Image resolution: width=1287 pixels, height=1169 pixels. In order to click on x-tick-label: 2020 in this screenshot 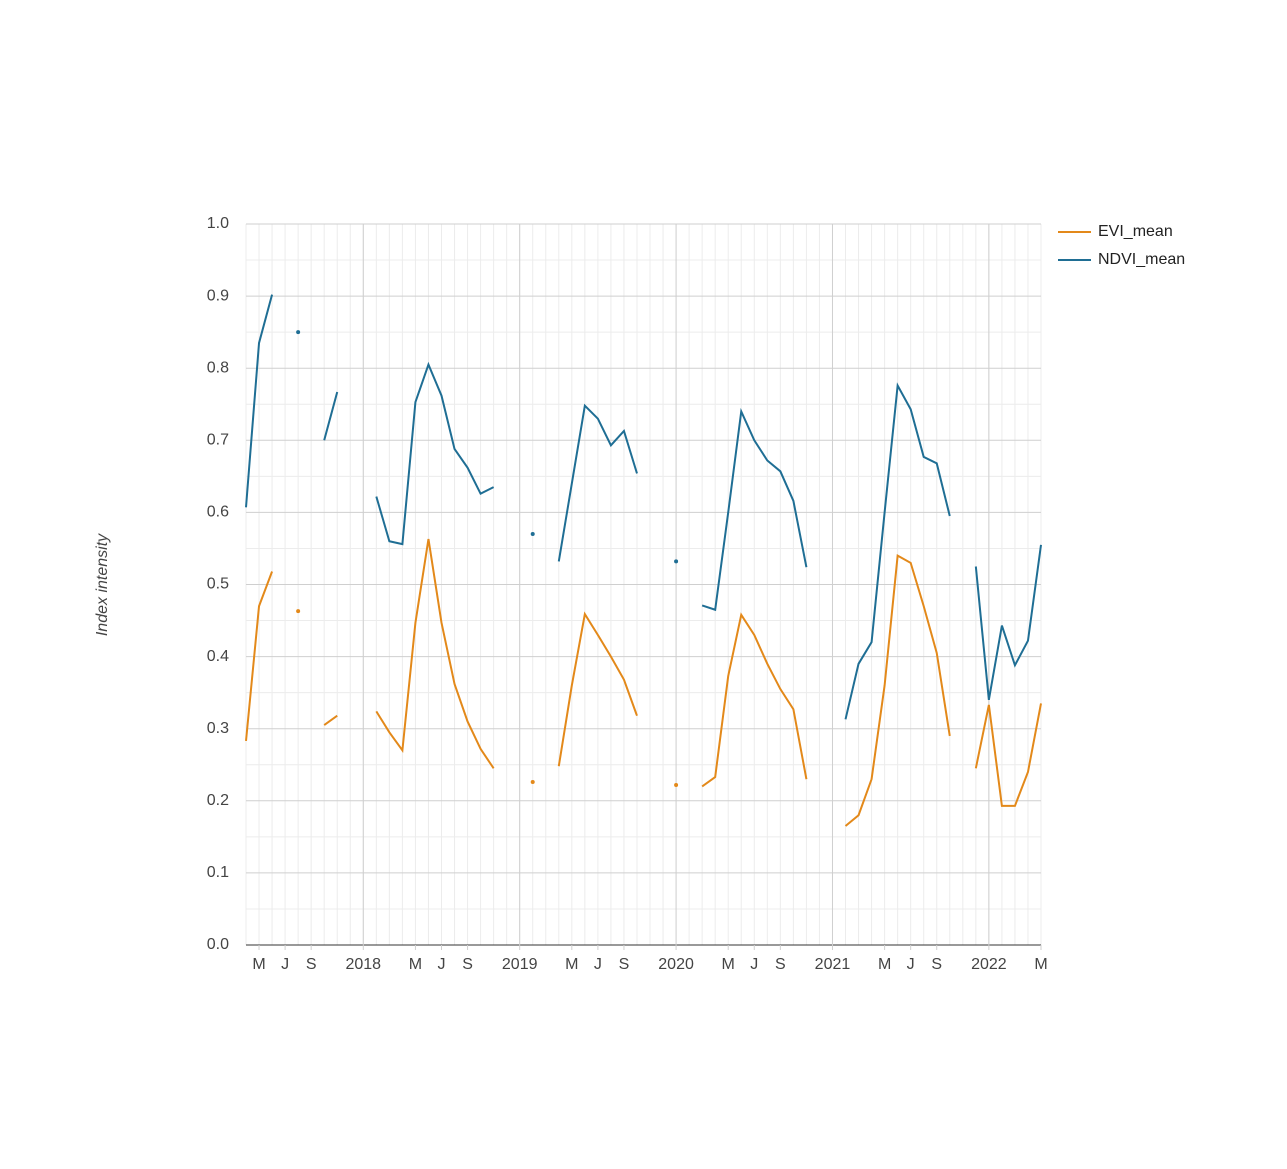, I will do `click(676, 964)`.